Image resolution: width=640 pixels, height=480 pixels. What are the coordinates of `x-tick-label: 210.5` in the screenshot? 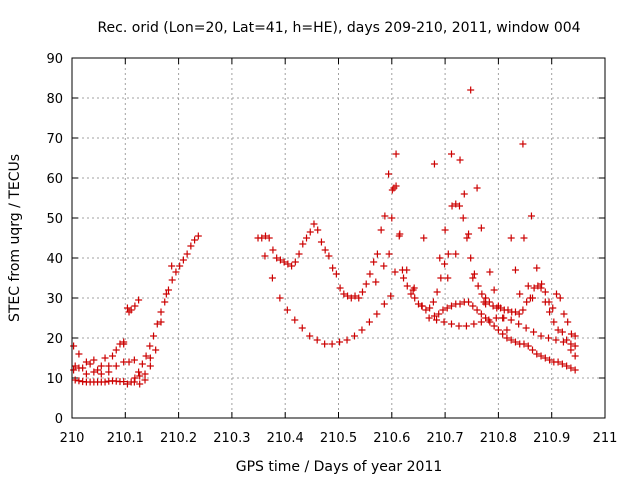 It's located at (338, 438).